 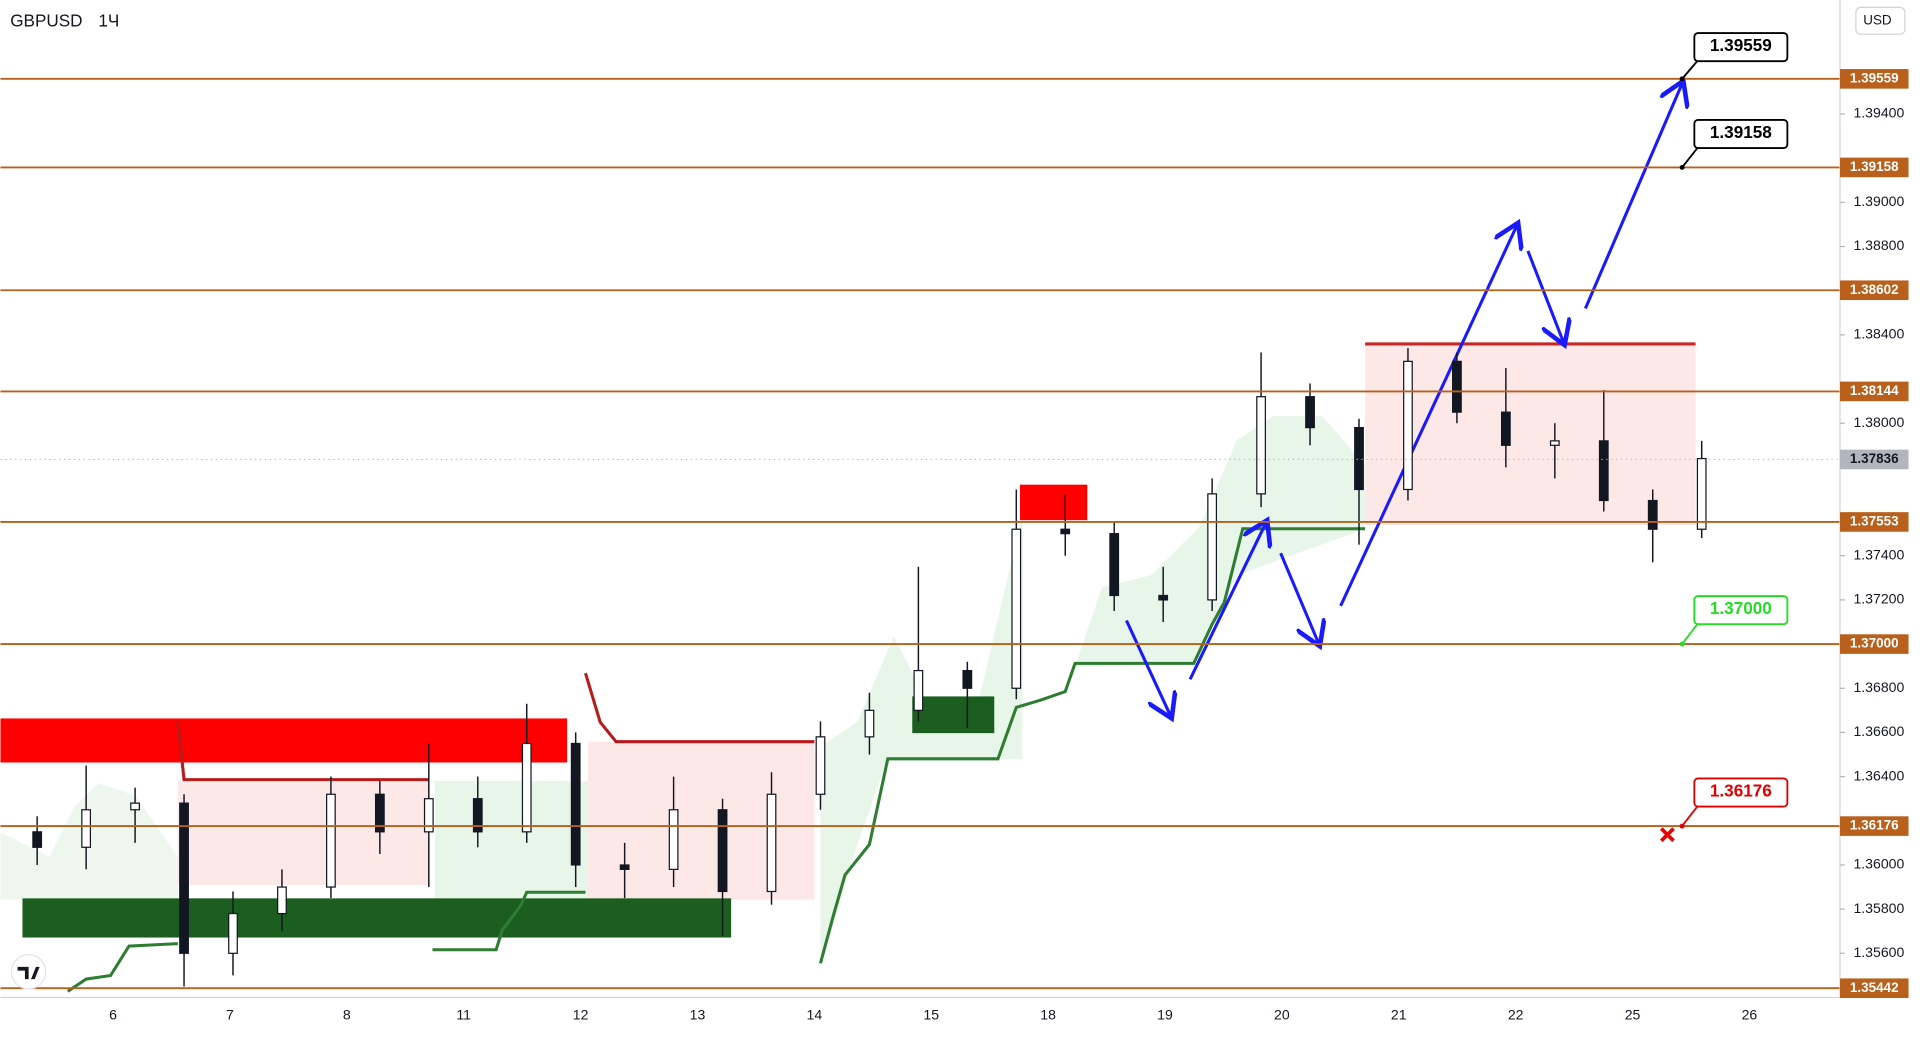 What do you see at coordinates (1878, 908) in the screenshot?
I see `y-tick-label: 1.35800` at bounding box center [1878, 908].